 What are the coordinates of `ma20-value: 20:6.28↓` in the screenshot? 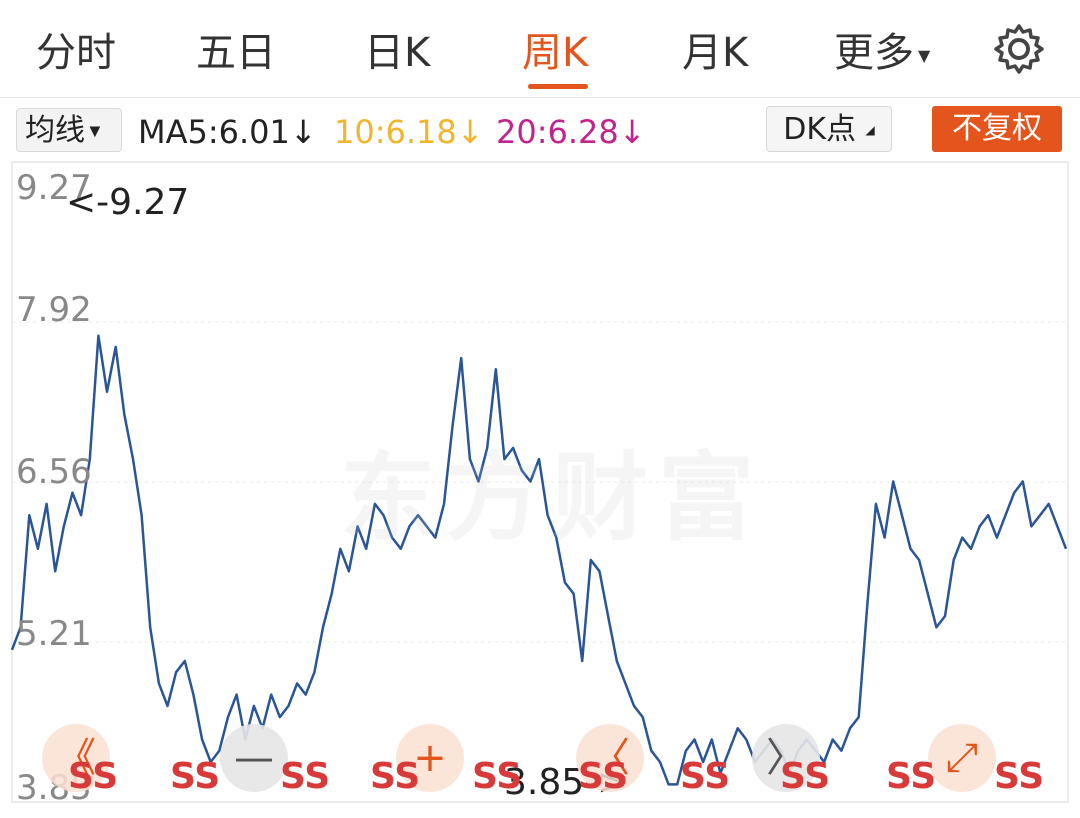 It's located at (571, 132).